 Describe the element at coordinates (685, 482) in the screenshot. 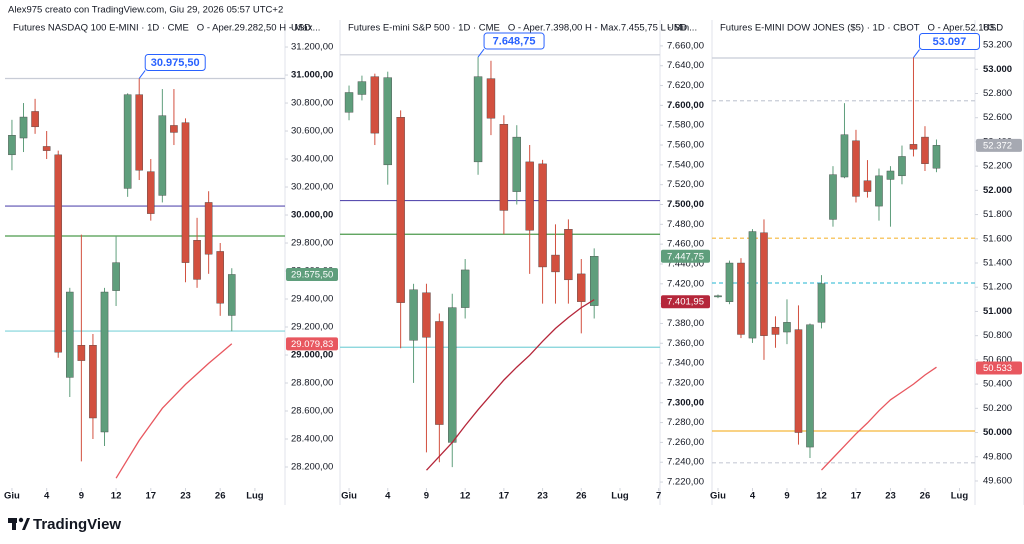

I see `y-tick-label: 7.220,00` at that location.